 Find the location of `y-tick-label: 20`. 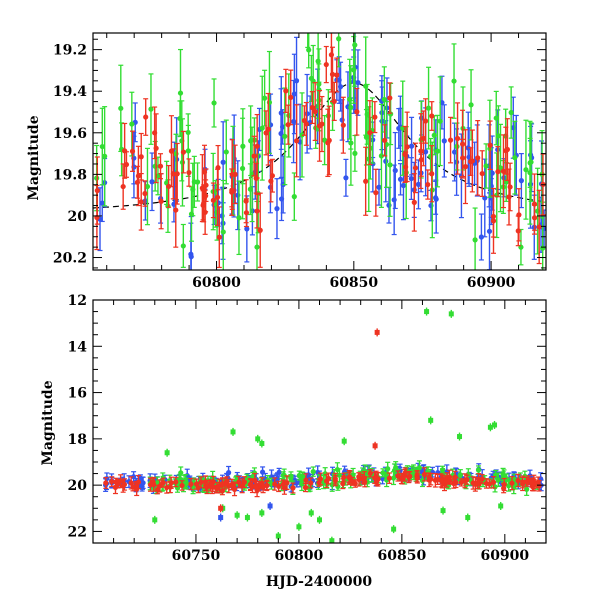

y-tick-label: 20 is located at coordinates (78, 217).